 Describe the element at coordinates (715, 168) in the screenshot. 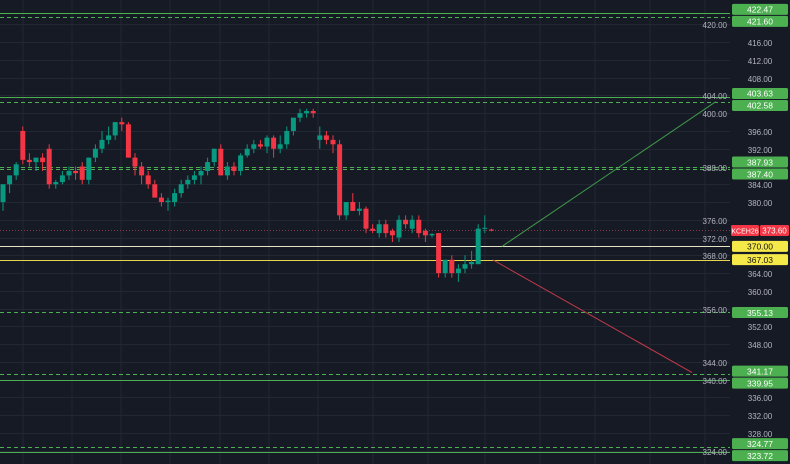

I see `y-tick-label: 388.00` at that location.